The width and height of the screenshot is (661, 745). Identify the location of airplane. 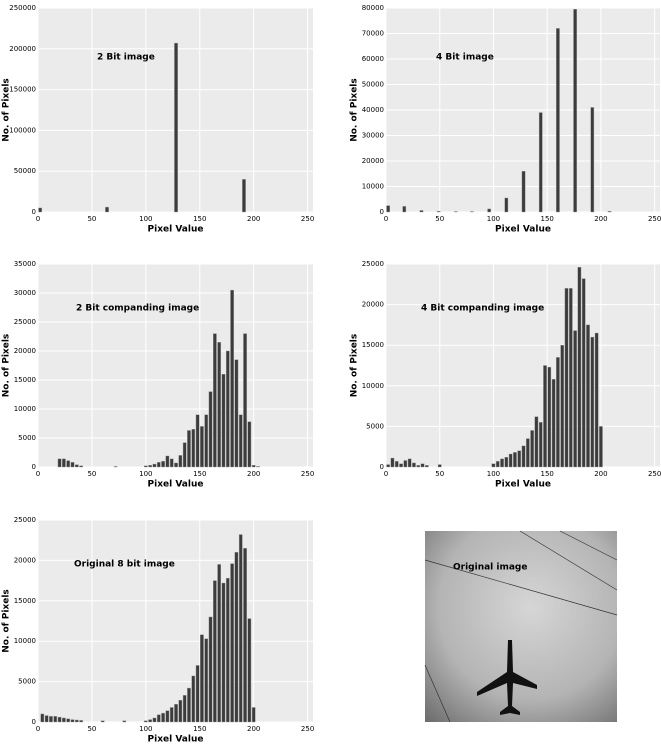
(507, 677).